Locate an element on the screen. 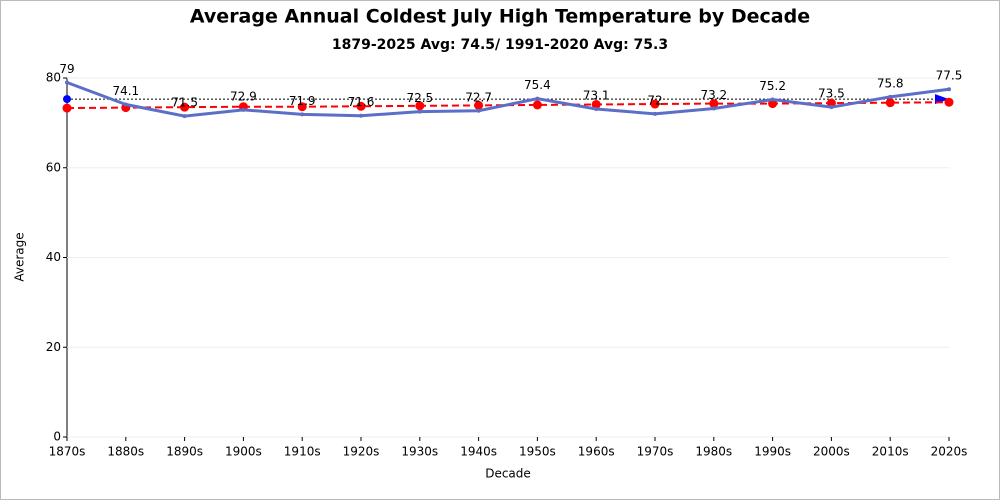 This screenshot has height=500, width=1000. x-tick-label: 1900s is located at coordinates (243, 452).